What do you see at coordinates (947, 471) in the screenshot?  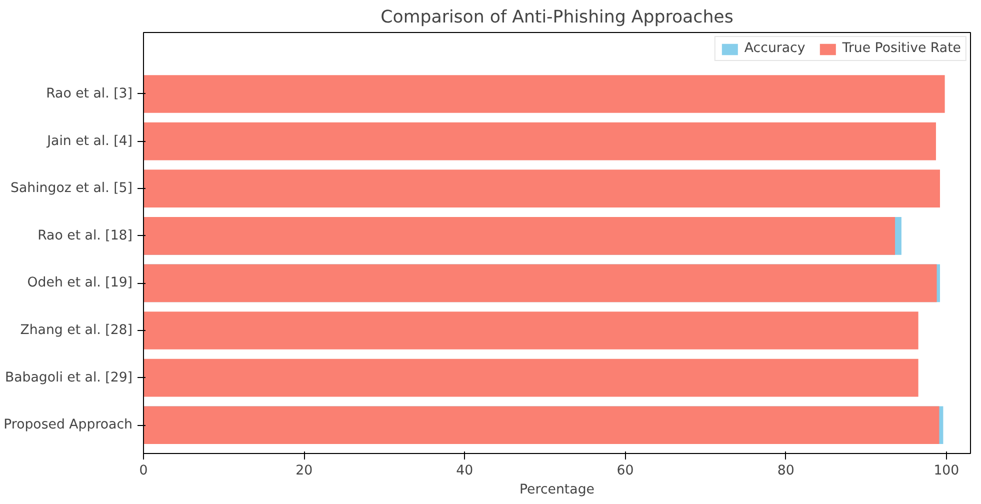 I see `x-tick-label: 100` at bounding box center [947, 471].